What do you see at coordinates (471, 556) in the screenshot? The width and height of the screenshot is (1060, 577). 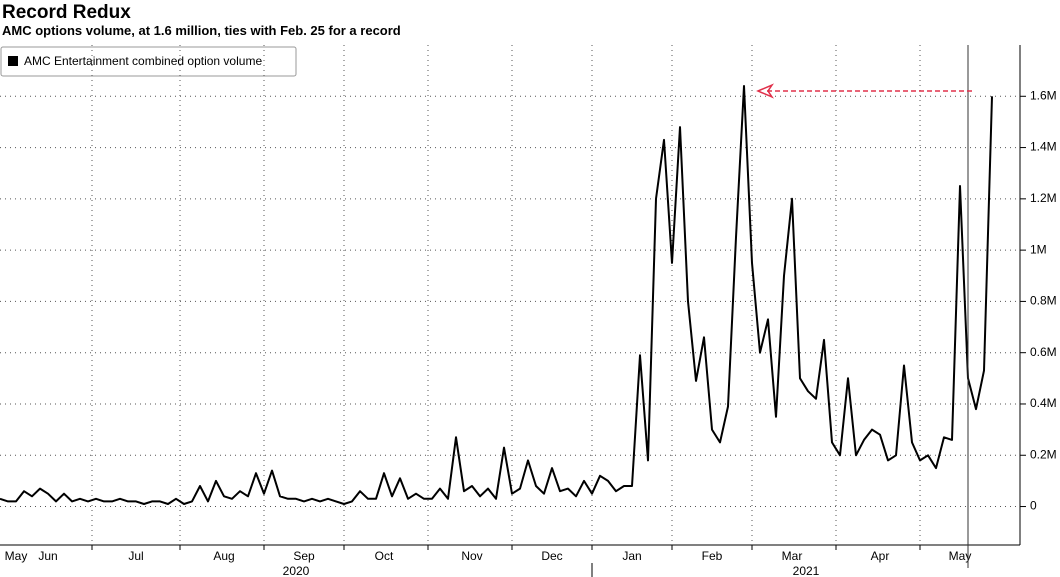 I see `x-tick-label: Nov` at bounding box center [471, 556].